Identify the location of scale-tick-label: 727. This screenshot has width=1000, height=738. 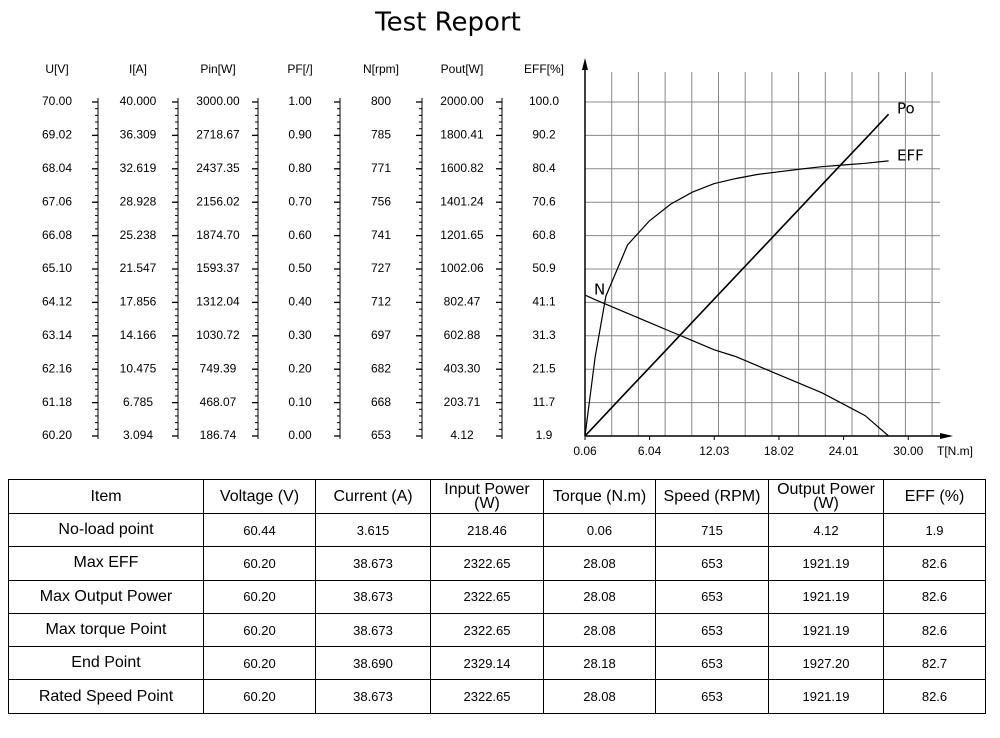
(381, 268).